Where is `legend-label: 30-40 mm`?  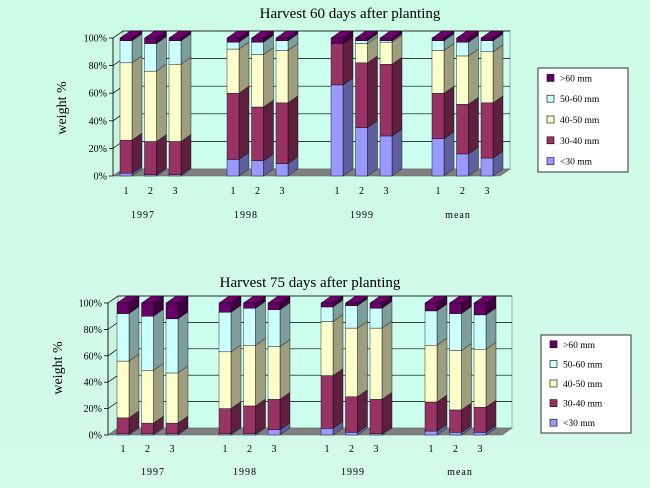 legend-label: 30-40 mm is located at coordinates (583, 405).